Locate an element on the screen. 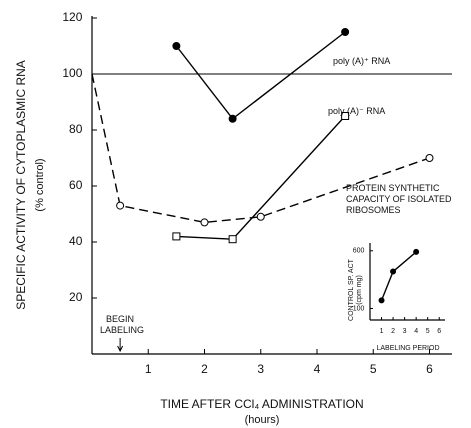  x-axis-label: TIME AFTER CCl₄ ADMINISTRATION is located at coordinates (261, 404).